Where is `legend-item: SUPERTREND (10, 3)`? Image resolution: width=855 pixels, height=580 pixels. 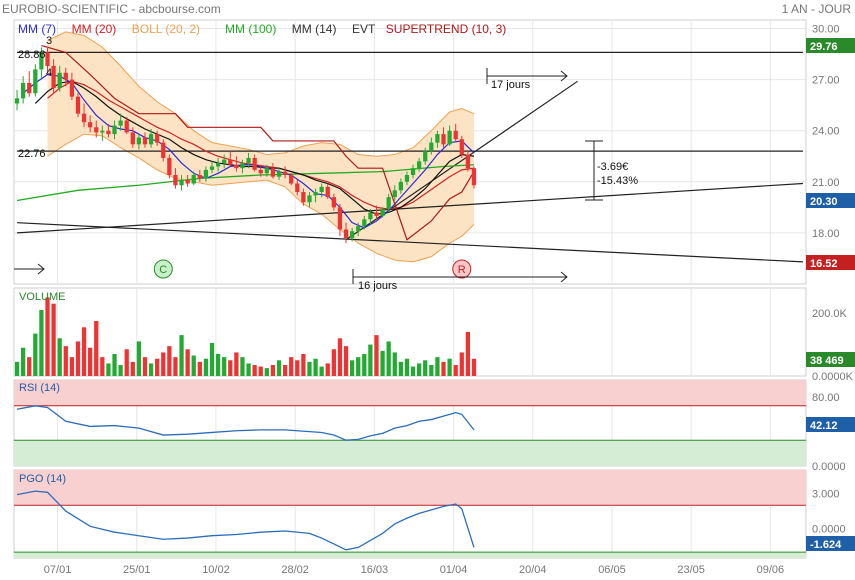 legend-item: SUPERTREND (10, 3) is located at coordinates (446, 29).